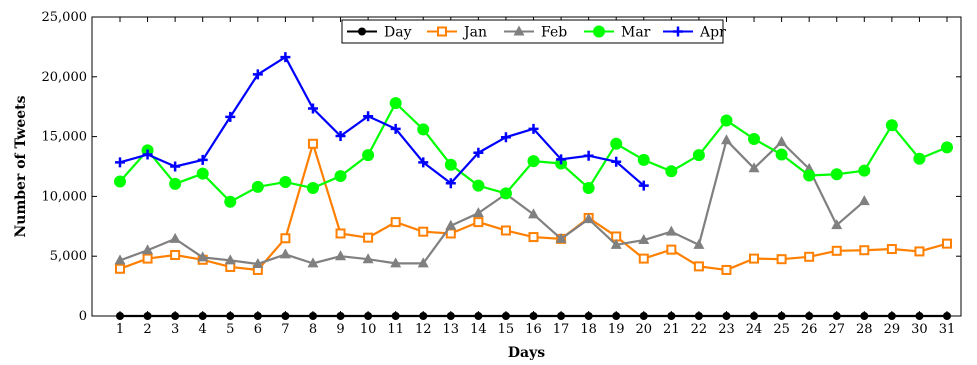 The image size is (977, 365). Describe the element at coordinates (533, 329) in the screenshot. I see `x-tick-label: 16` at that location.